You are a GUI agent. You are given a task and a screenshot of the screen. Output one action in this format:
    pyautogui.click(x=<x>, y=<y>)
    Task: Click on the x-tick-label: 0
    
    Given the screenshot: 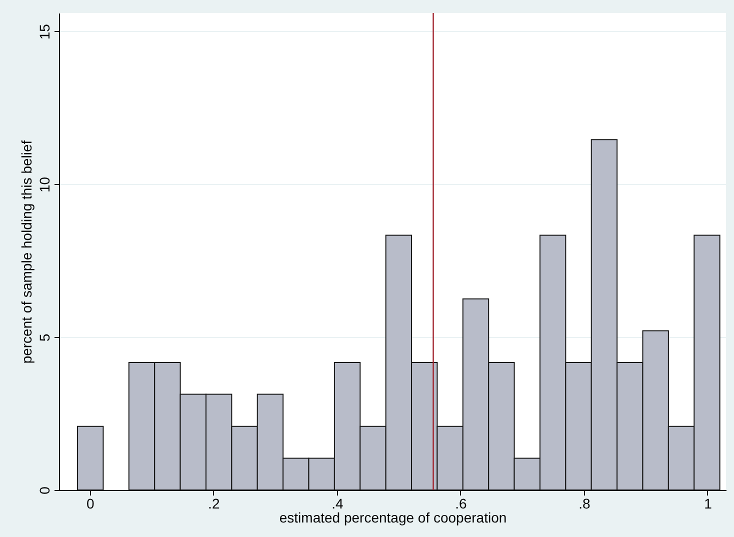 What is the action you would take?
    pyautogui.click(x=90, y=504)
    